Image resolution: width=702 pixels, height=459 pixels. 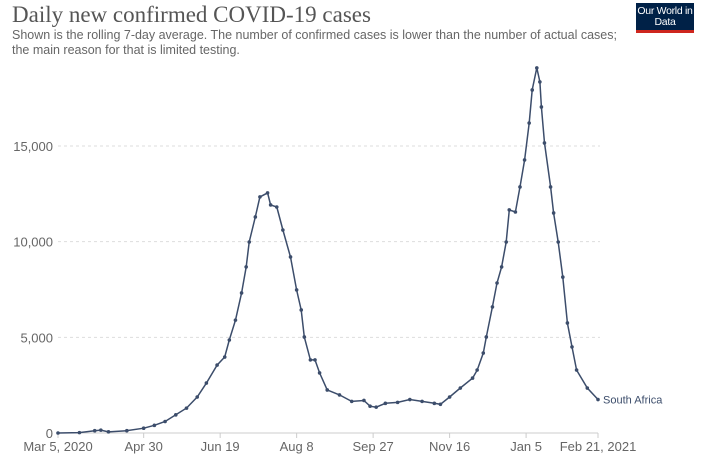 I want to click on x-tick-label: Sep 27, so click(x=373, y=446).